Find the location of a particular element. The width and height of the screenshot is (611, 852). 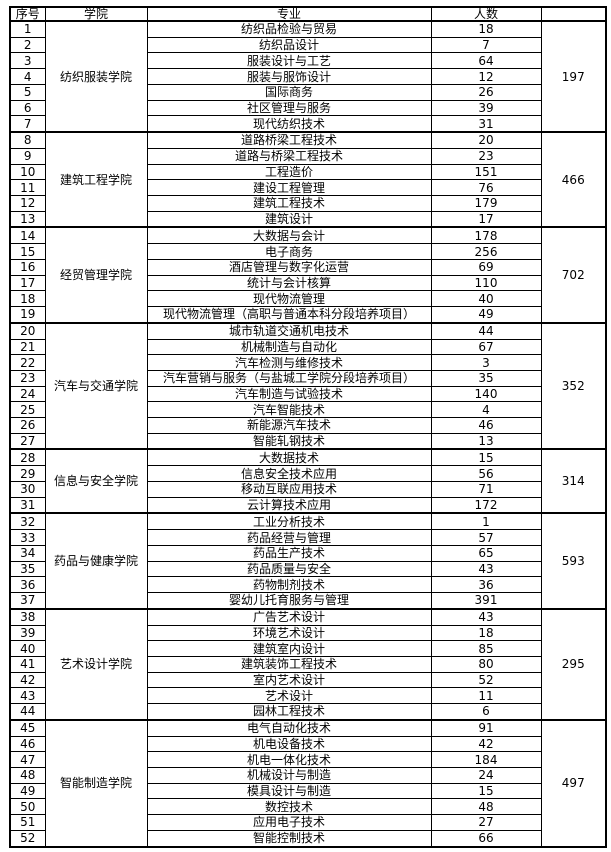

major-cell: 移动互联应用技术 is located at coordinates (289, 489).